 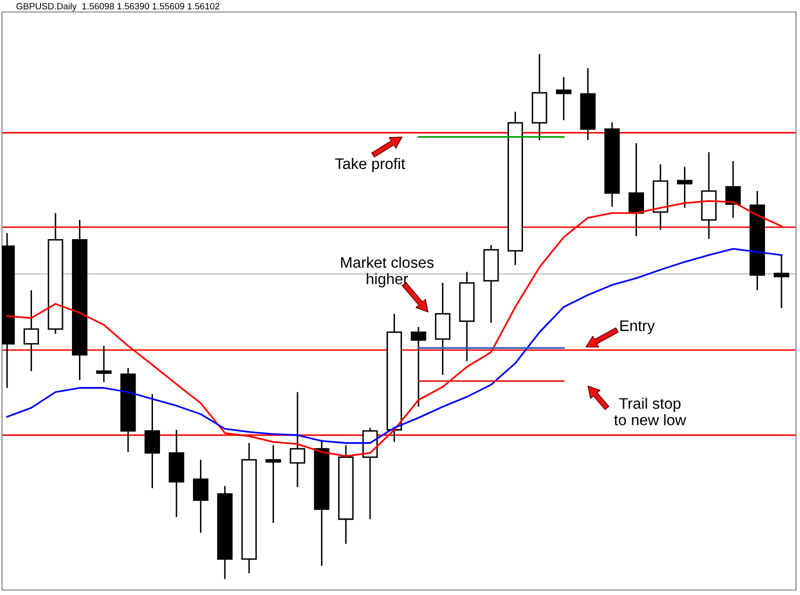 I want to click on annotation: Market closes higher, so click(x=387, y=272).